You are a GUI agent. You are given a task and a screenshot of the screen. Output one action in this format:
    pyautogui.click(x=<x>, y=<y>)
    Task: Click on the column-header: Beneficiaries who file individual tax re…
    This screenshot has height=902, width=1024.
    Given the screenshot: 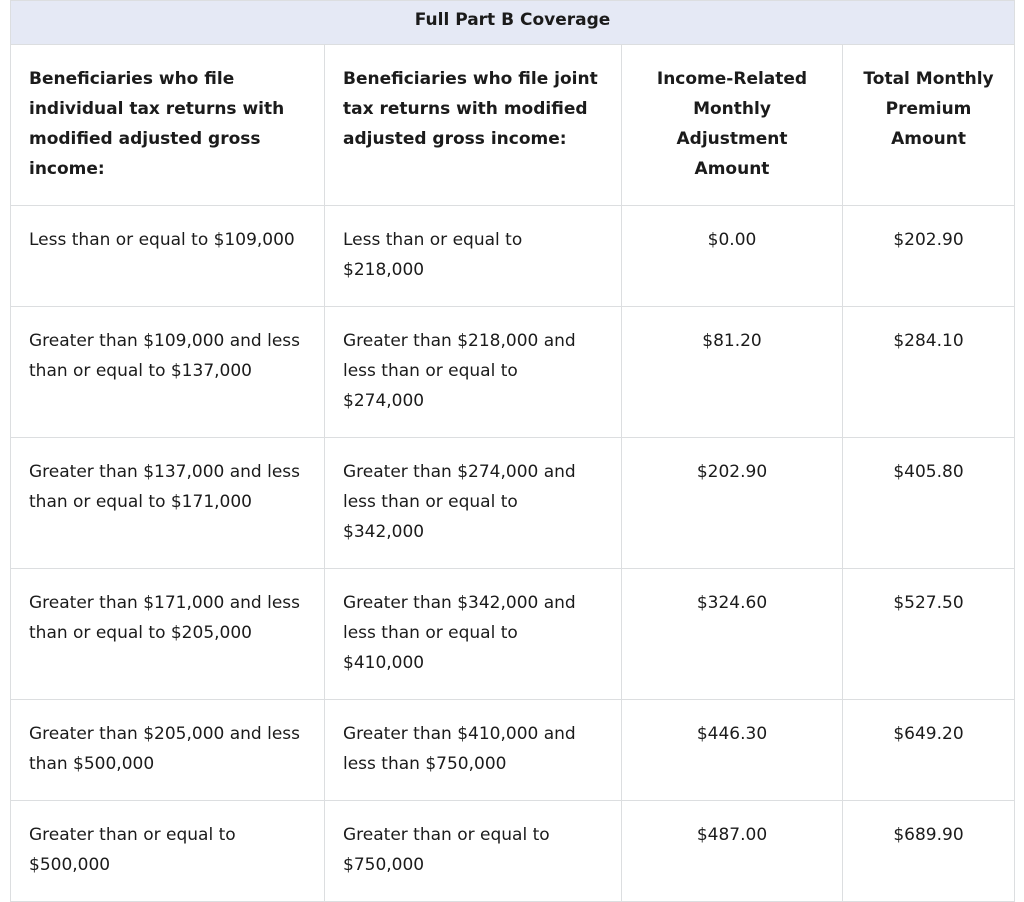 What is the action you would take?
    pyautogui.click(x=167, y=125)
    